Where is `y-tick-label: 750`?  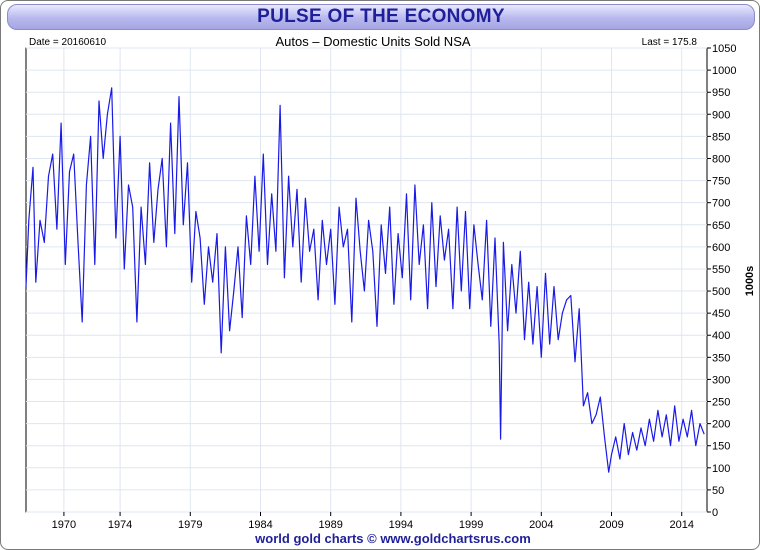
y-tick-label: 750 is located at coordinates (721, 182).